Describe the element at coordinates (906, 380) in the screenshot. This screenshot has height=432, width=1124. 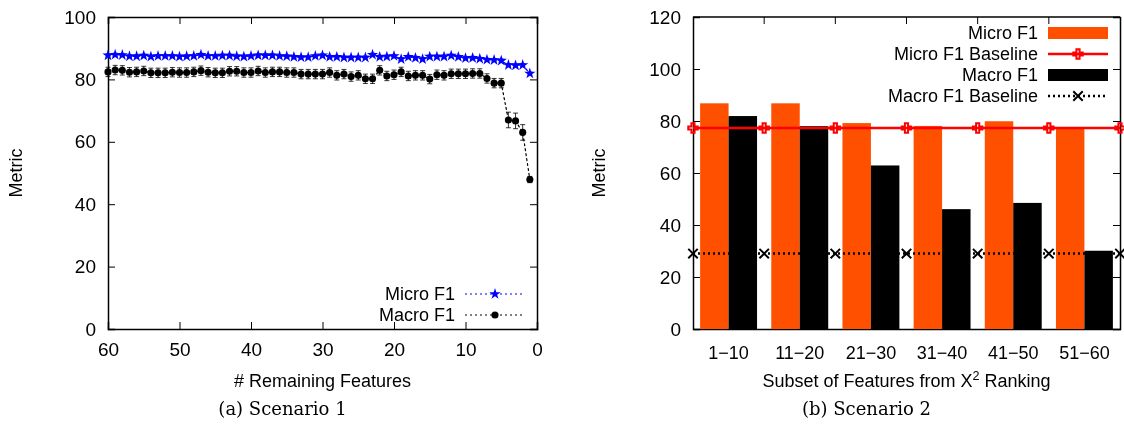
I see `x-axis-title: Subset of Features from X$^{2}$ Ranking` at that location.